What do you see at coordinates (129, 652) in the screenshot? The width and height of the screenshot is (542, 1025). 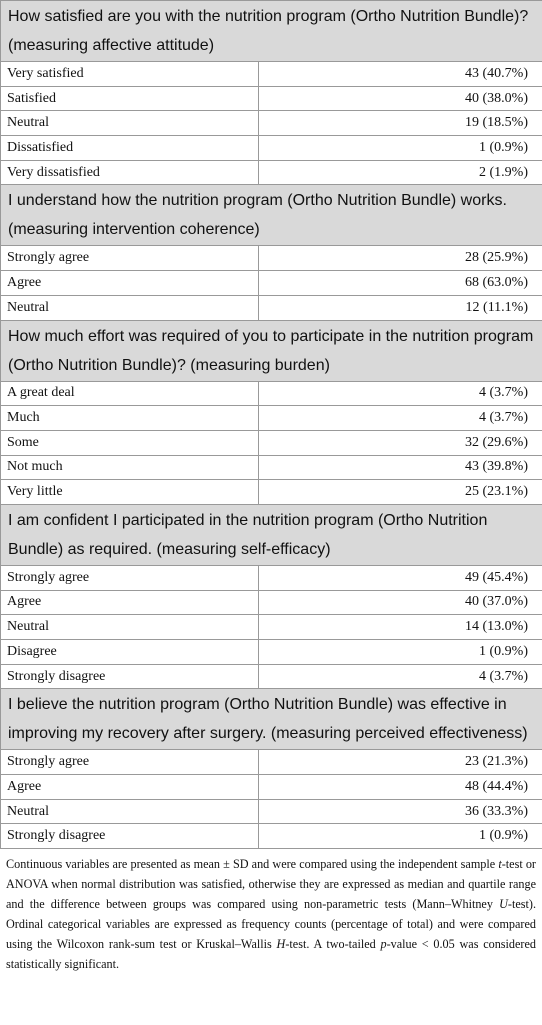 I see `response-label: Disagree` at bounding box center [129, 652].